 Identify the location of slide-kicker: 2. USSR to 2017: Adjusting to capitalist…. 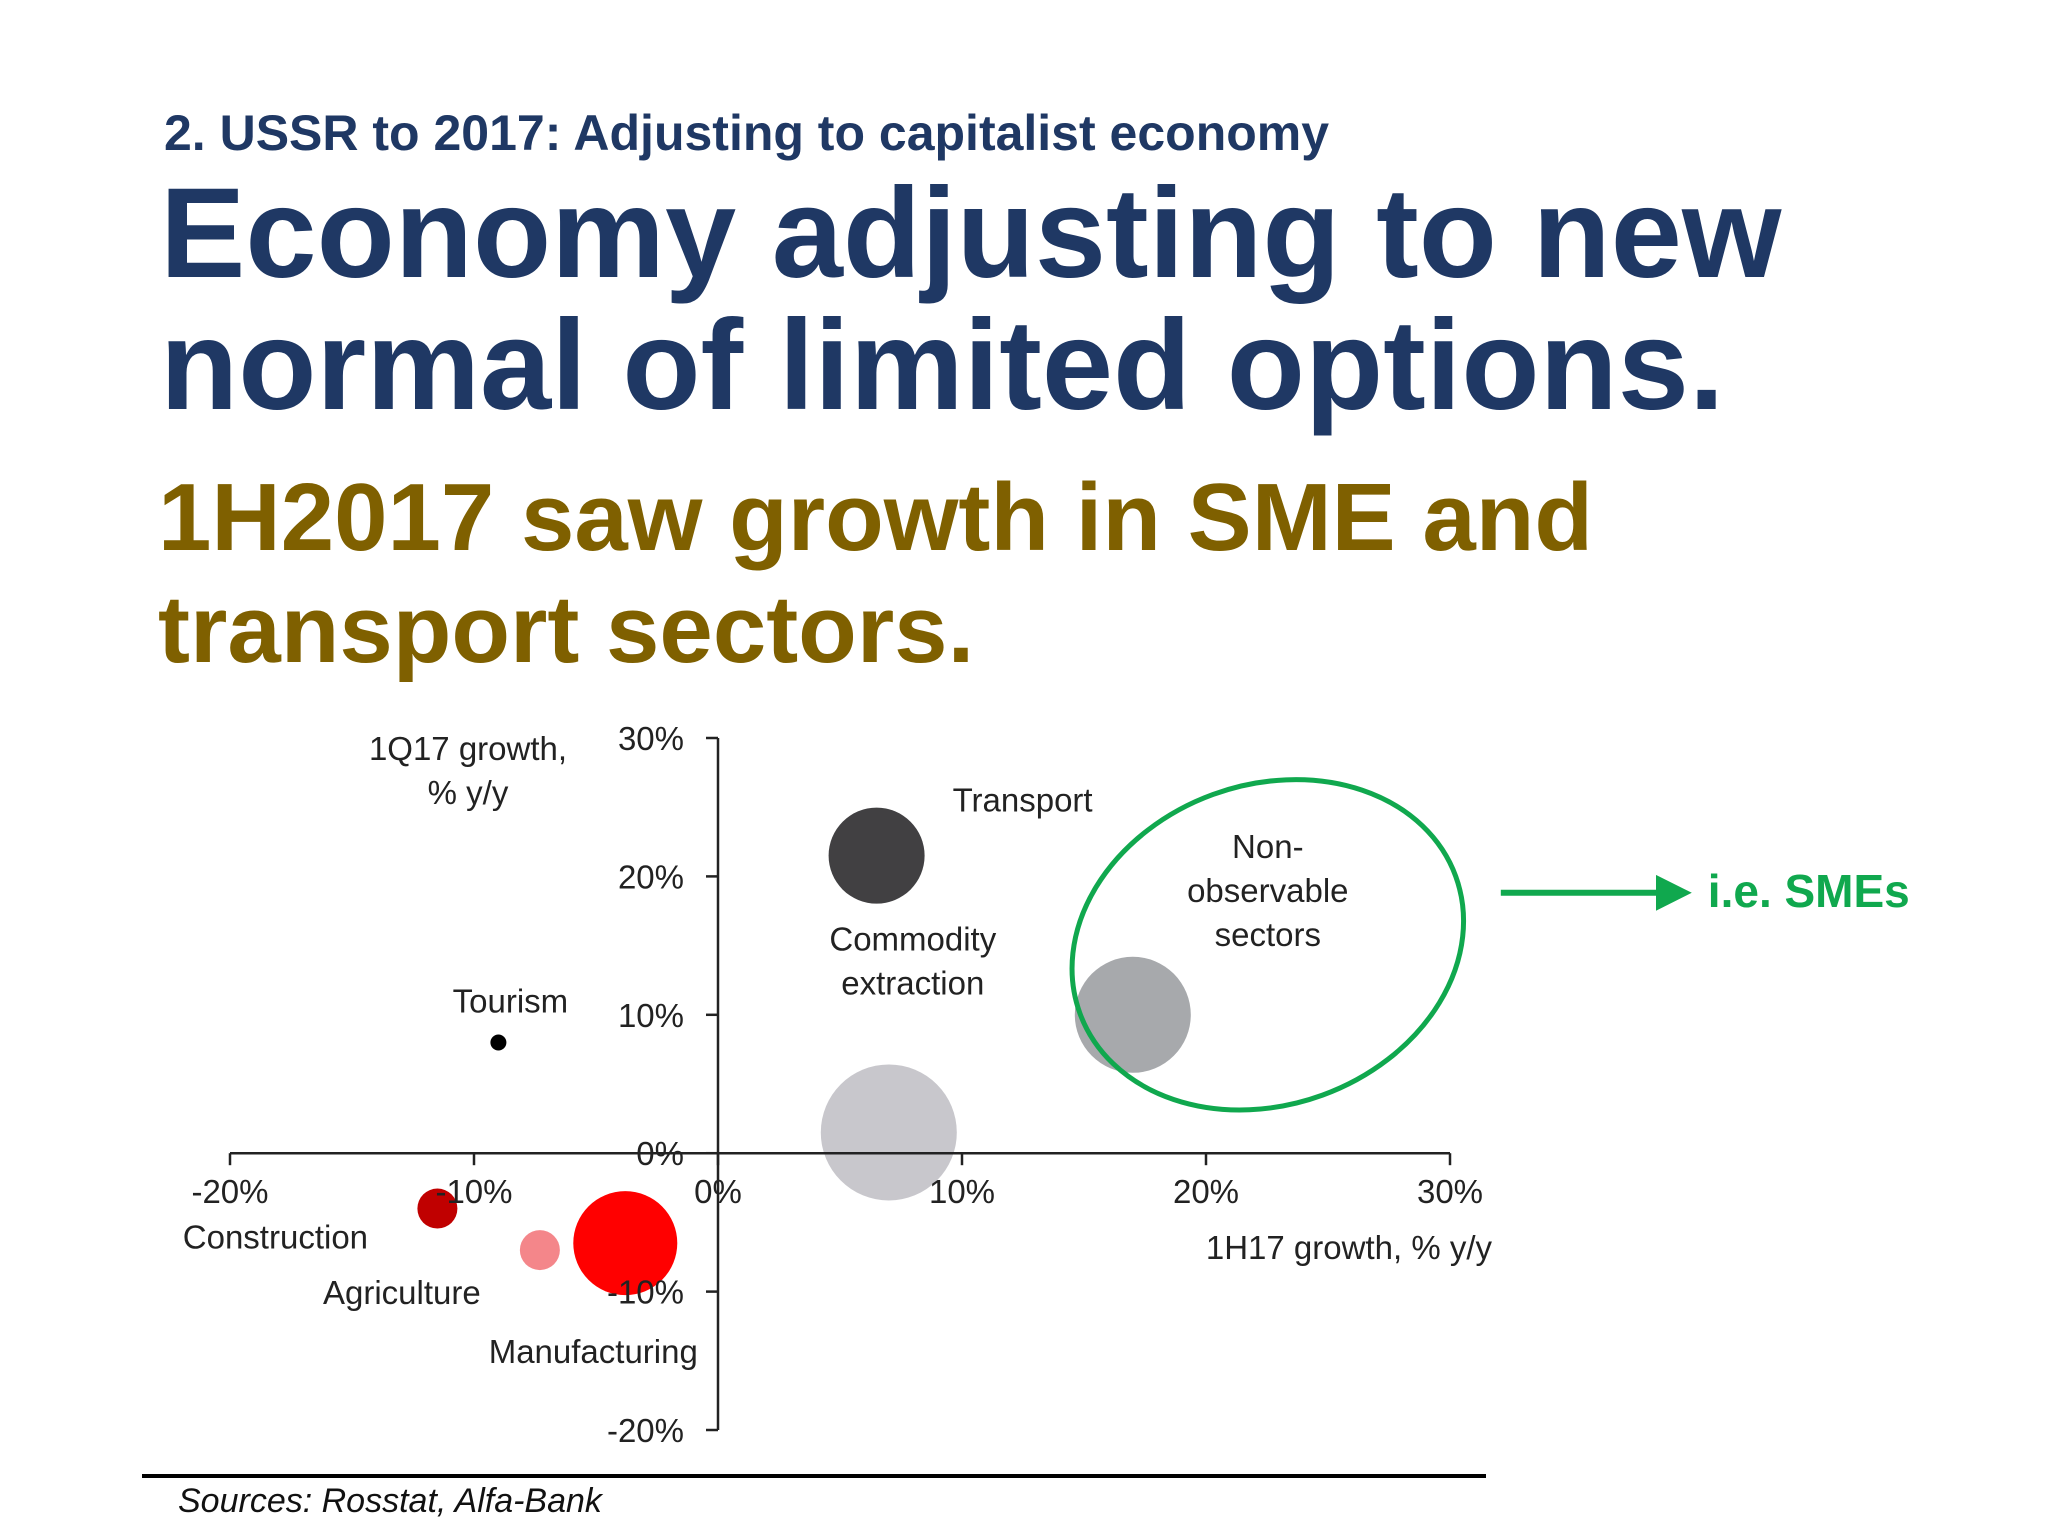
(747, 133).